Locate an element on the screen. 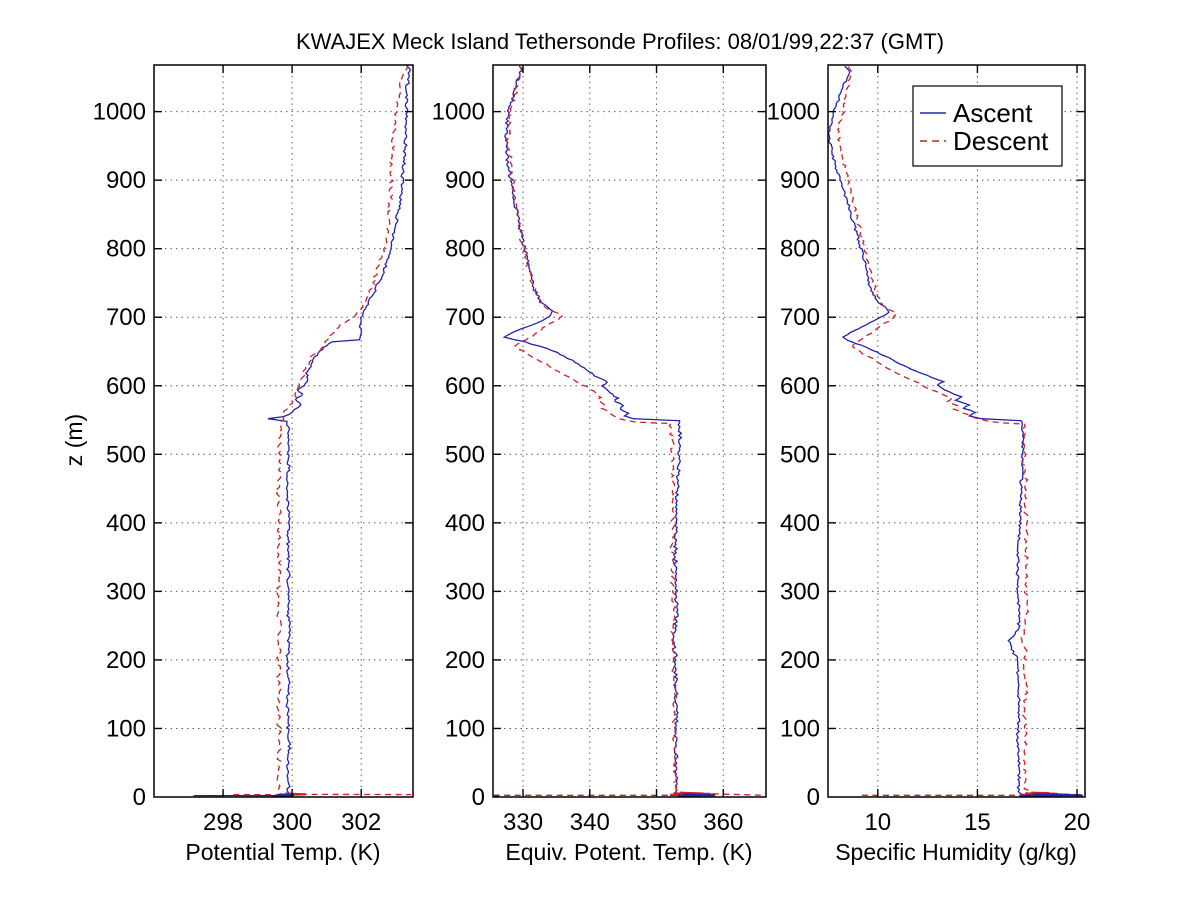  x-axis-label-equiv-potent-temp: Equiv. Potent. Temp. (K) is located at coordinates (628, 852).